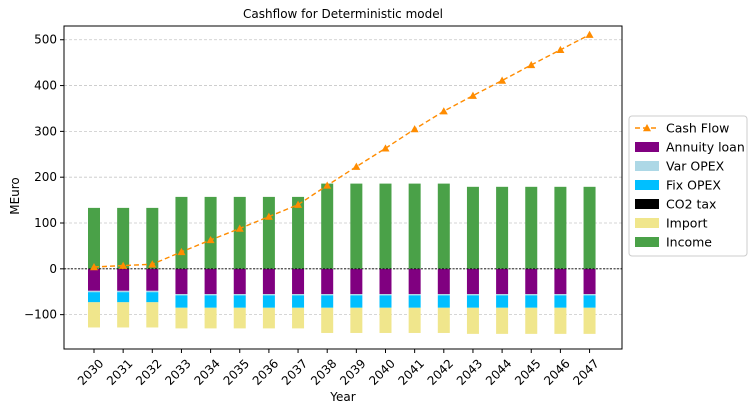 Image resolution: width=754 pixels, height=411 pixels. Describe the element at coordinates (691, 204) in the screenshot. I see `legend-label: CO2 tax` at that location.